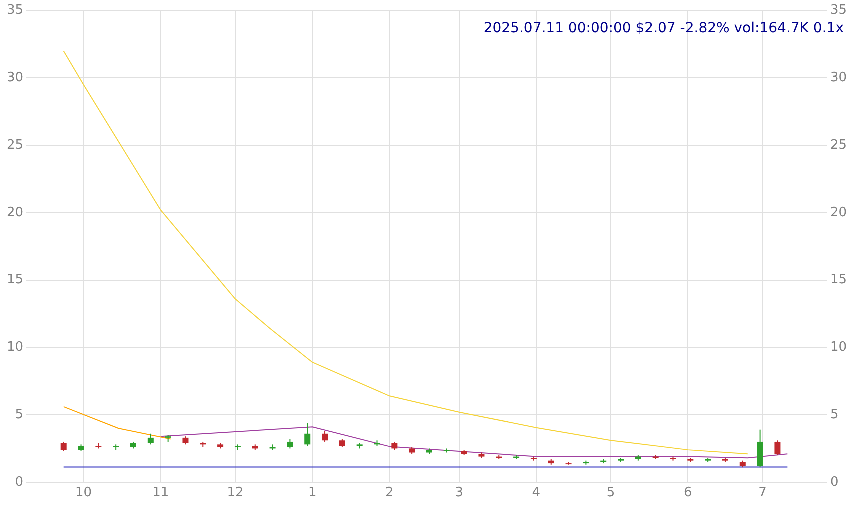 The image size is (854, 508). I want to click on y2-tick-label: 25, so click(839, 145).